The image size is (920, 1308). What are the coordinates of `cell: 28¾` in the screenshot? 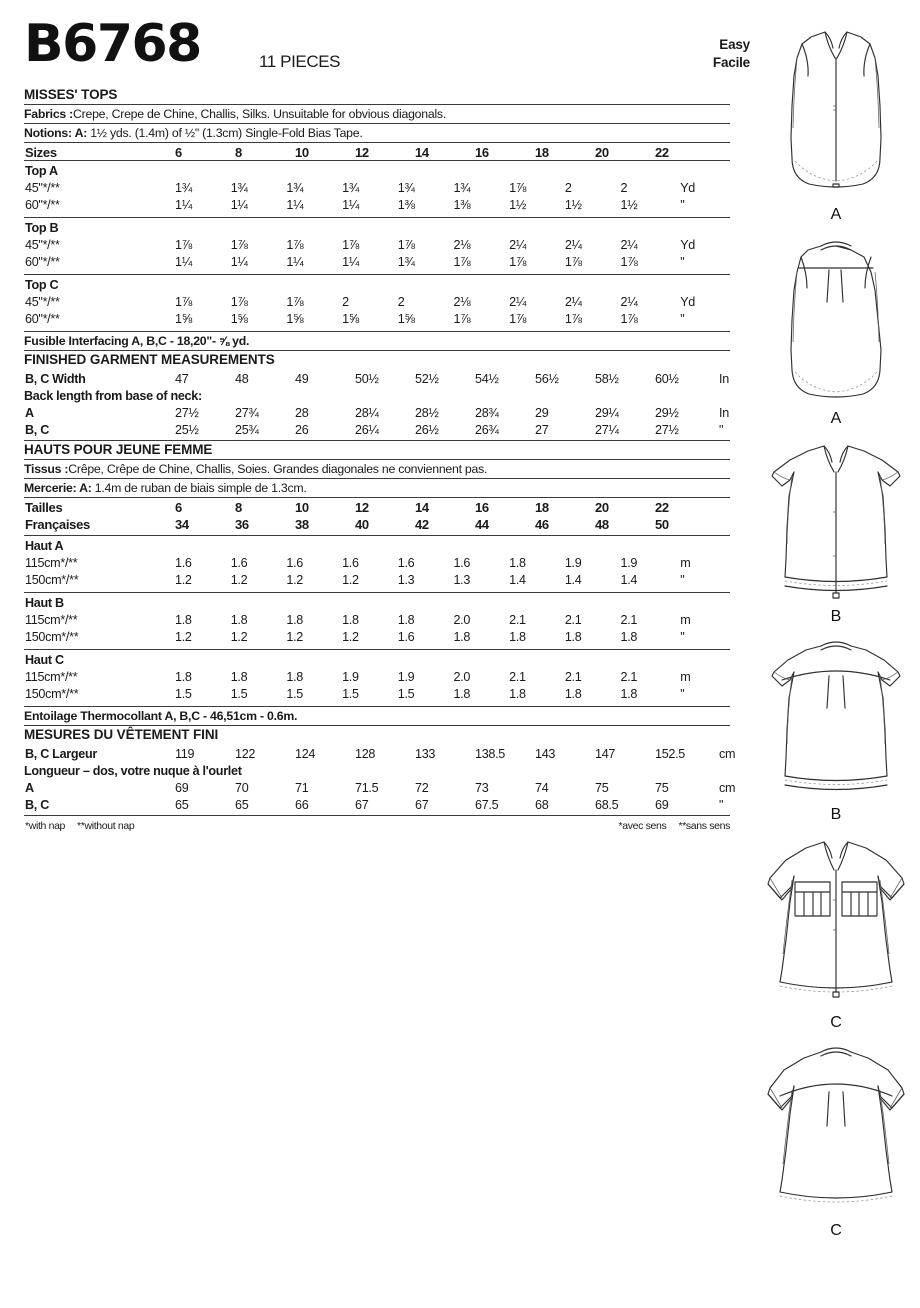 It's located at (487, 413).